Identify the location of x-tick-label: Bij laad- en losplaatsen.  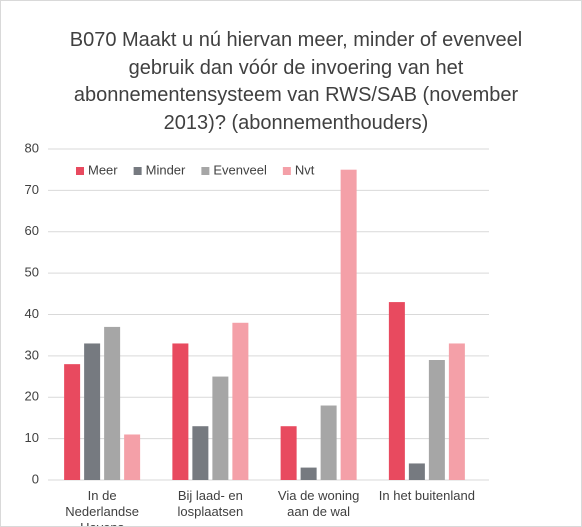
(210, 503).